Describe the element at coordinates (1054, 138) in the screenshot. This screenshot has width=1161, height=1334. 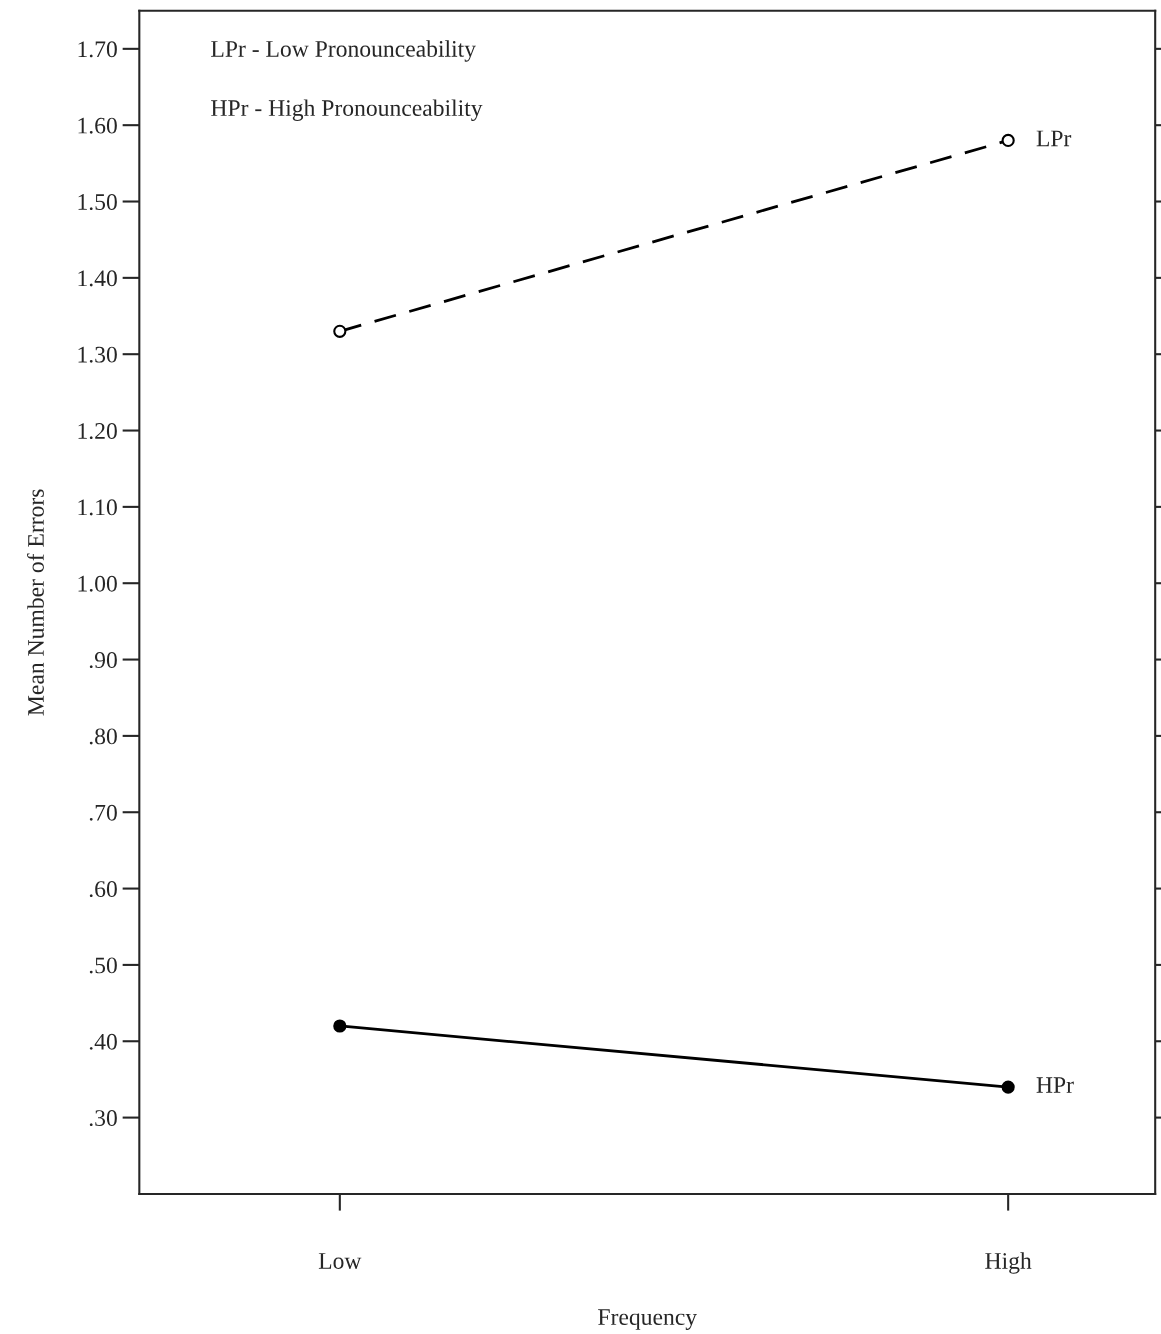
I see `series-label: LPr` at that location.